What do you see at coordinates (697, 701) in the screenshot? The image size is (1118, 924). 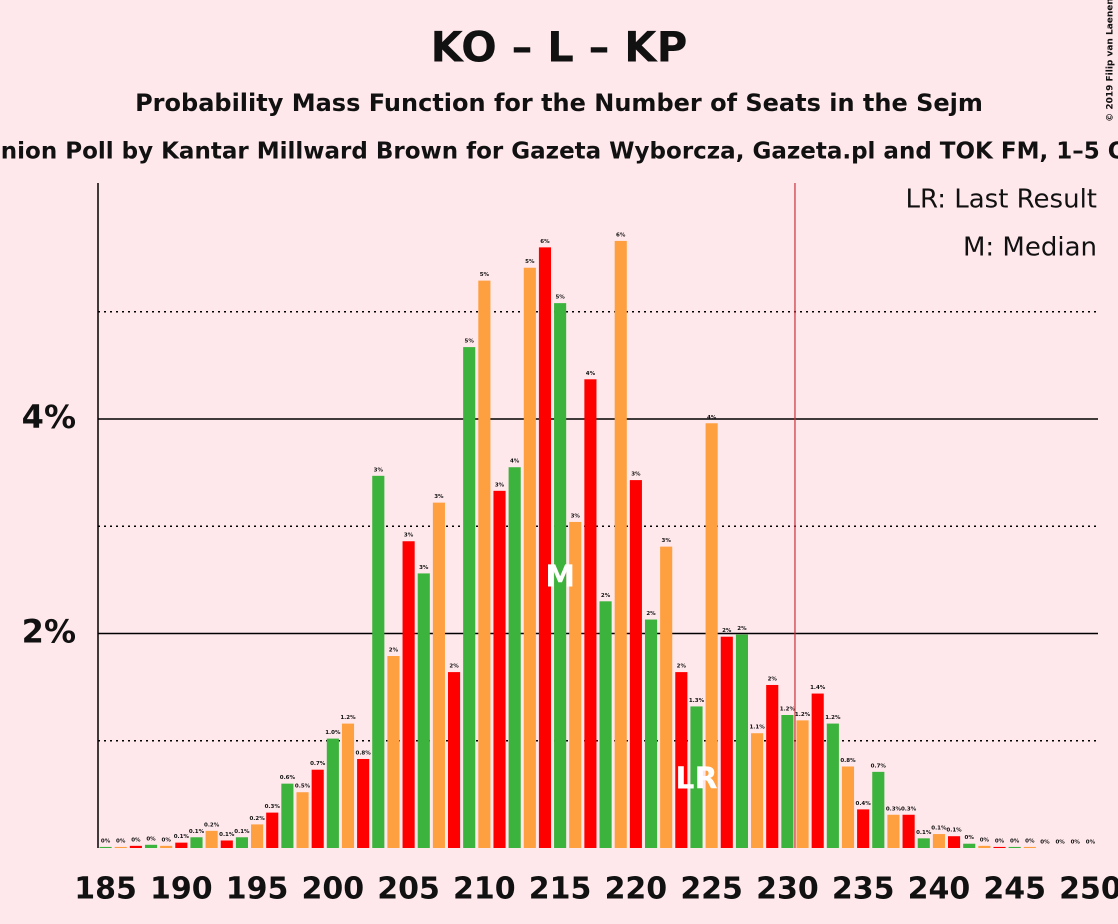 I see `value-label: 1.3%` at bounding box center [697, 701].